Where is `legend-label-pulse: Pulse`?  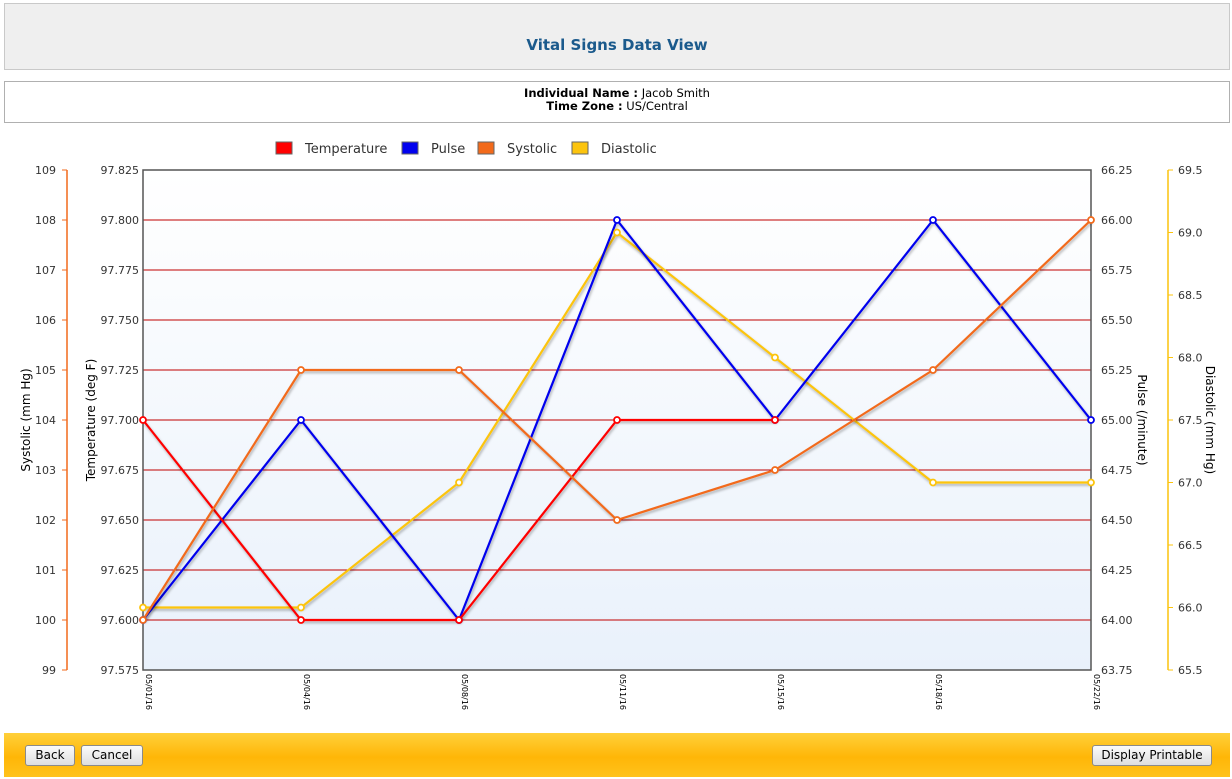 legend-label-pulse: Pulse is located at coordinates (448, 149).